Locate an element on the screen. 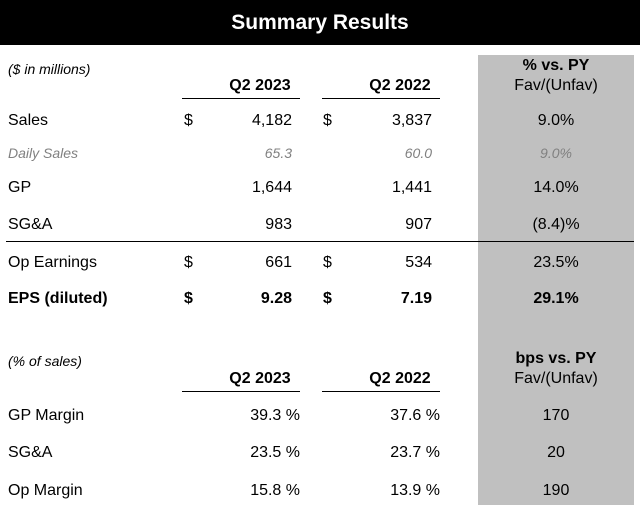  eps-q2-2022: 7.19 is located at coordinates (416, 298).